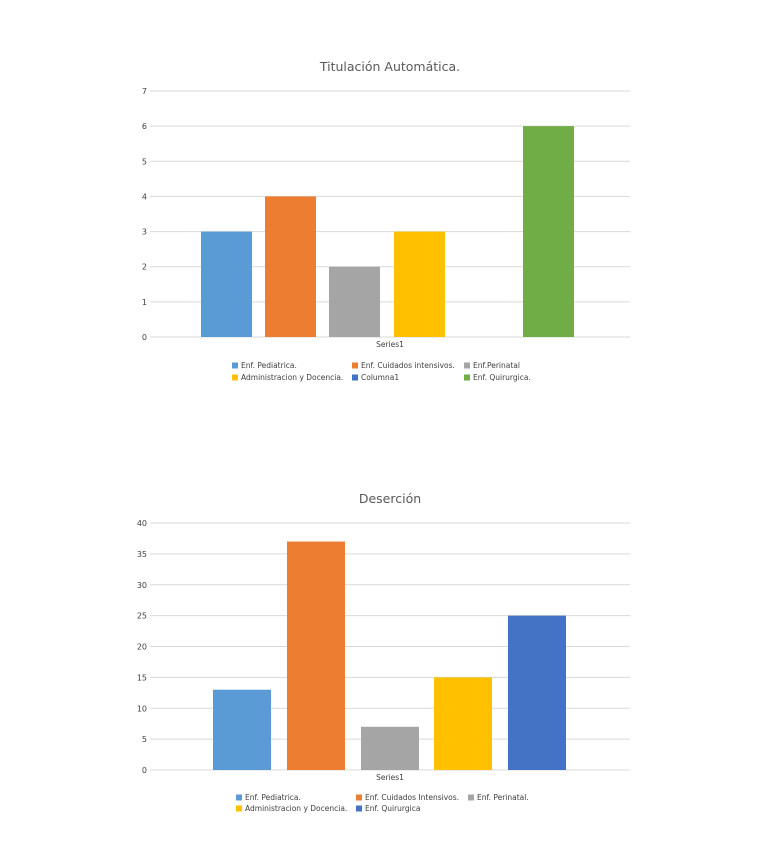  What do you see at coordinates (142, 523) in the screenshot?
I see `y-tick-label: 40` at bounding box center [142, 523].